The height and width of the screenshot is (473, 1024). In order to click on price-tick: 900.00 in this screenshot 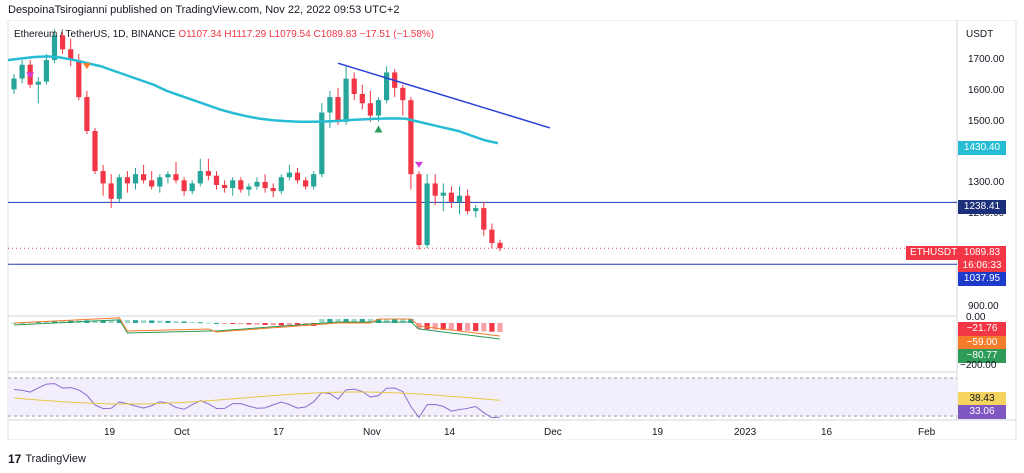, I will do `click(983, 306)`.